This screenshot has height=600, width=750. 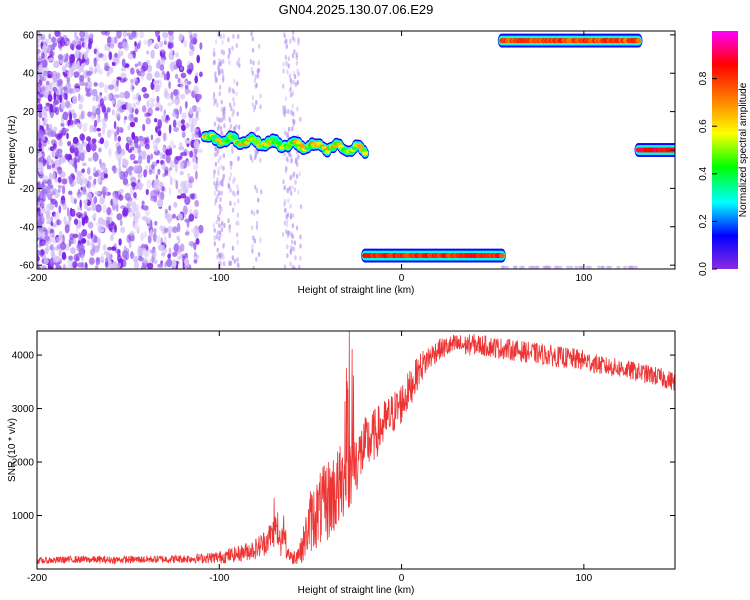 What do you see at coordinates (29, 35) in the screenshot?
I see `y-tick-label: 60` at bounding box center [29, 35].